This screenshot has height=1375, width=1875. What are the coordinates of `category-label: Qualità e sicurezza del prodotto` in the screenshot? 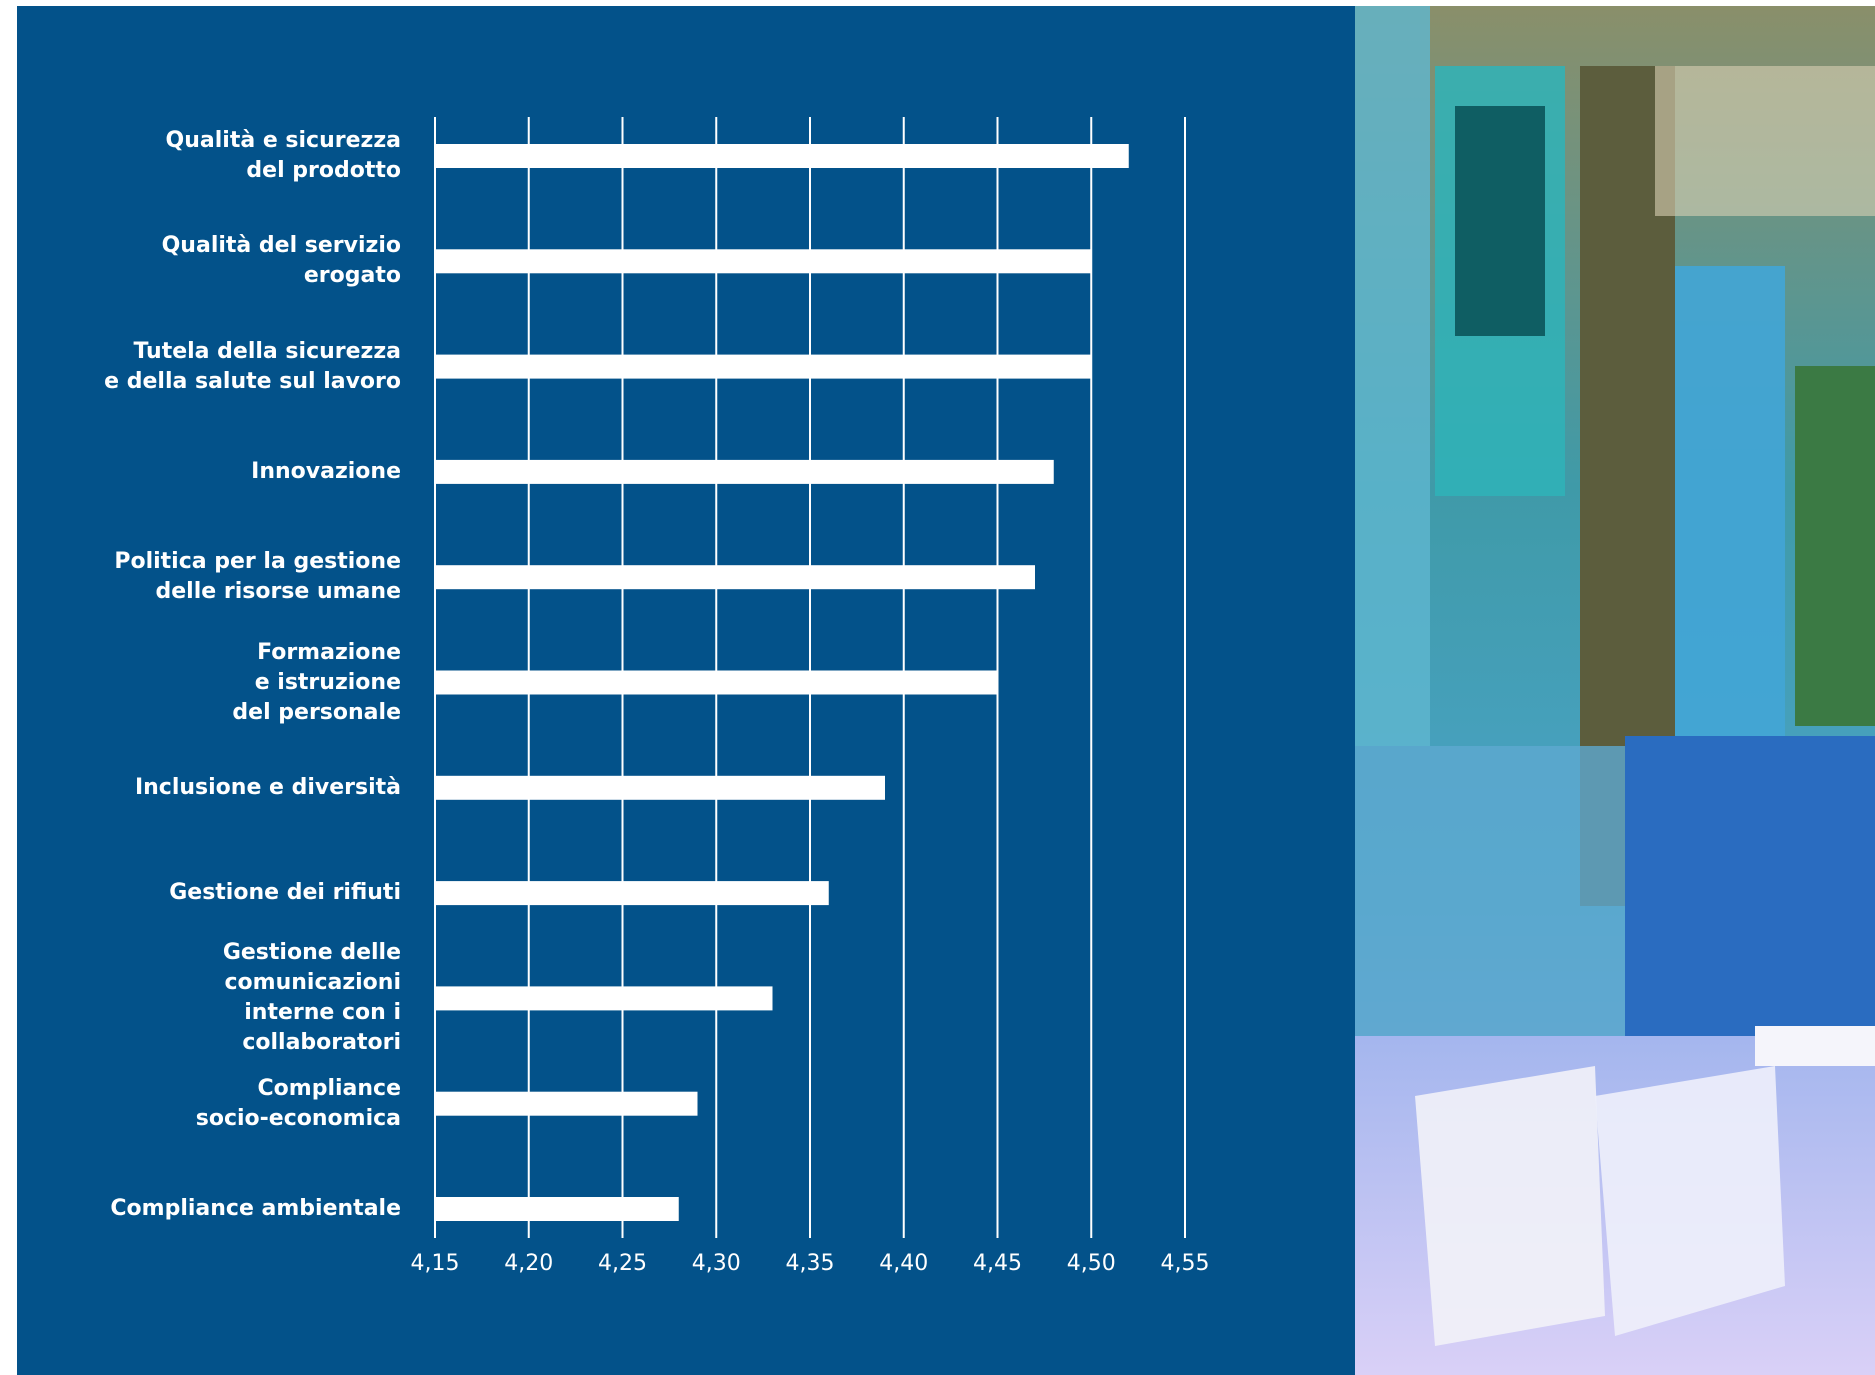 It's located at (283, 155).